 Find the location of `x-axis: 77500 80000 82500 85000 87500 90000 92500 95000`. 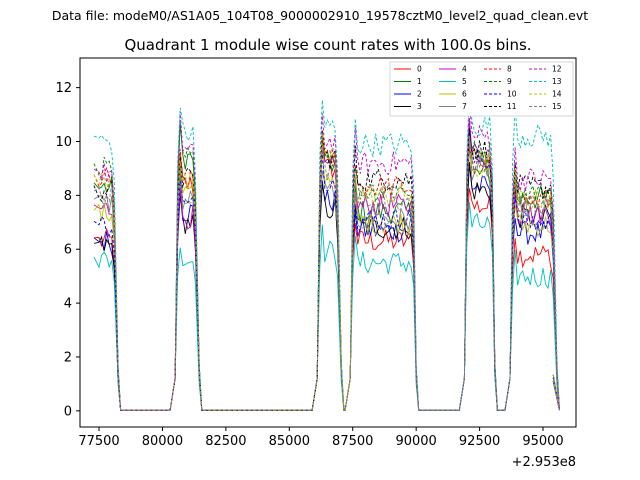

x-axis: 77500 80000 82500 85000 87500 90000 92500 95000 is located at coordinates (321, 438).